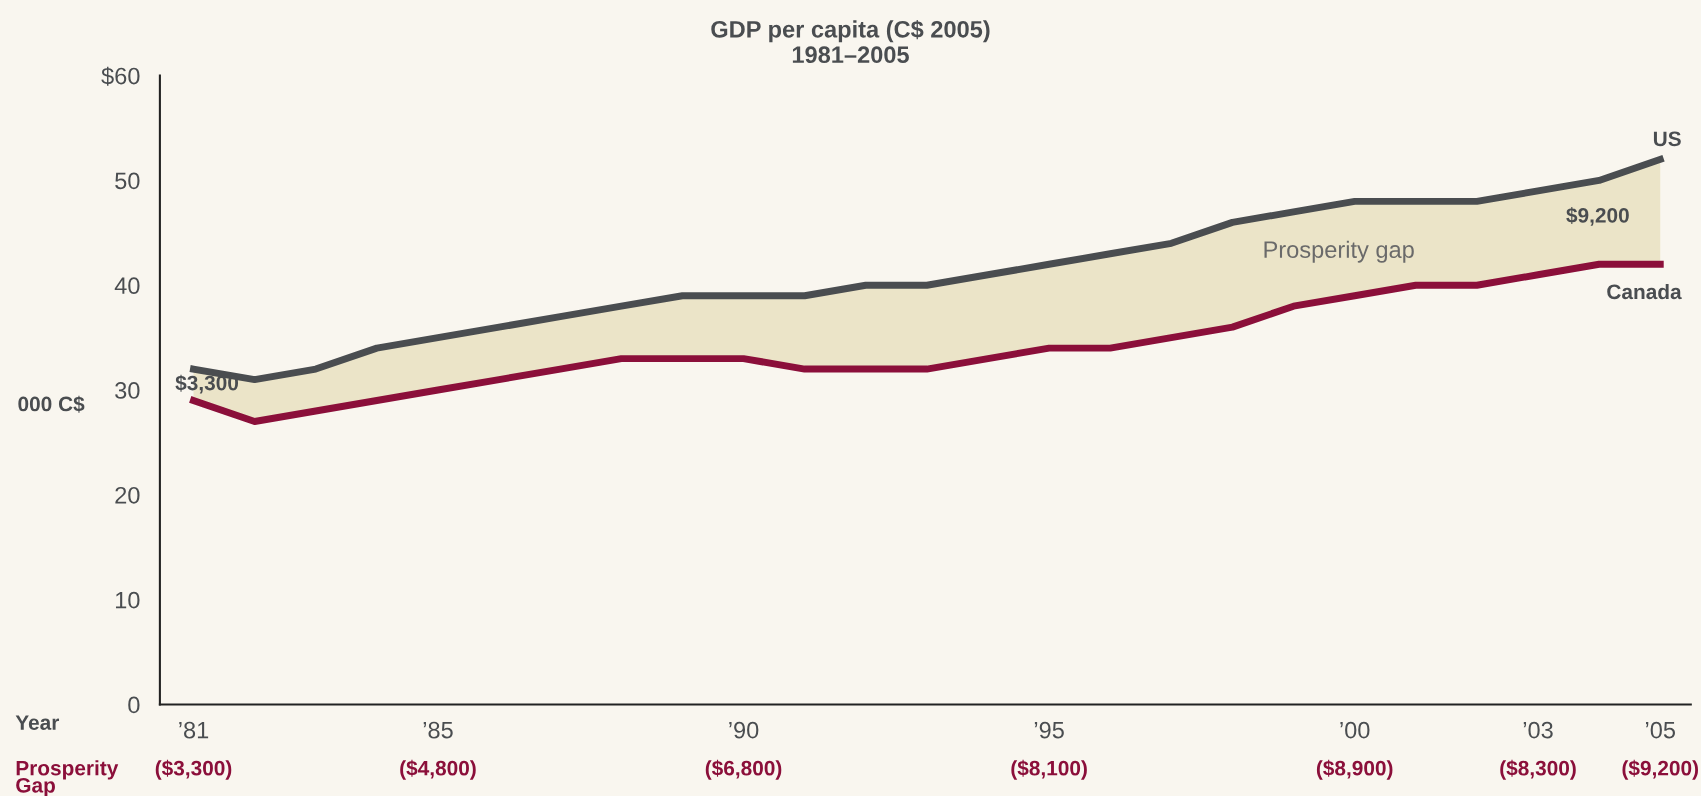  I want to click on series-label: Canada, so click(1644, 291).